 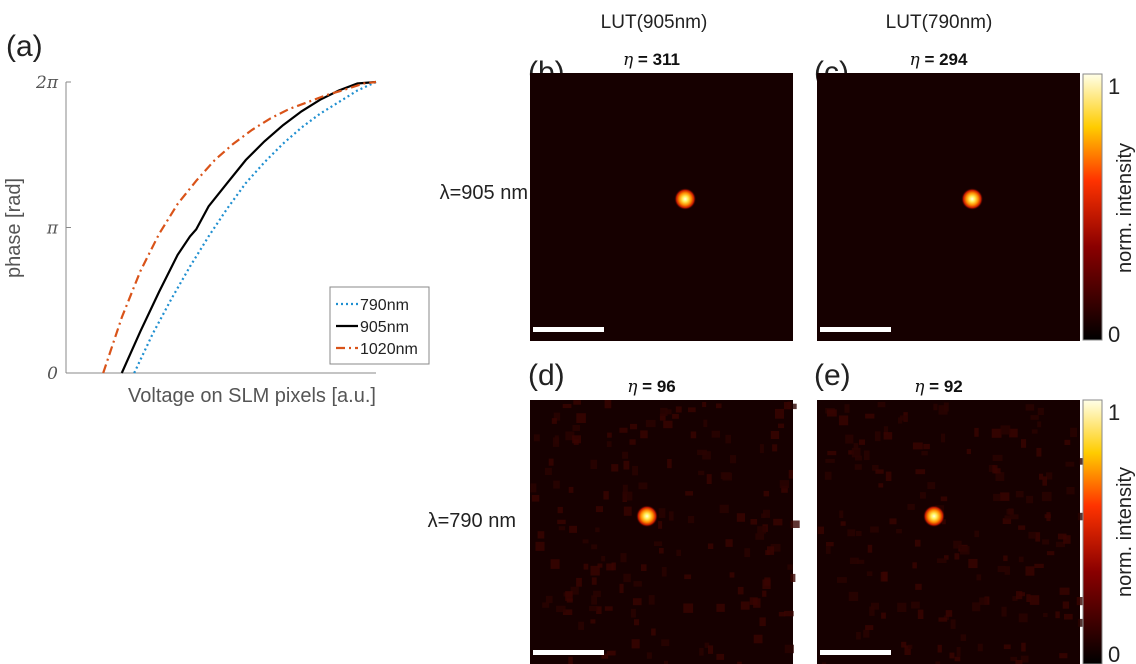 What do you see at coordinates (642, 59) in the screenshot?
I see `eta-equals: =` at bounding box center [642, 59].